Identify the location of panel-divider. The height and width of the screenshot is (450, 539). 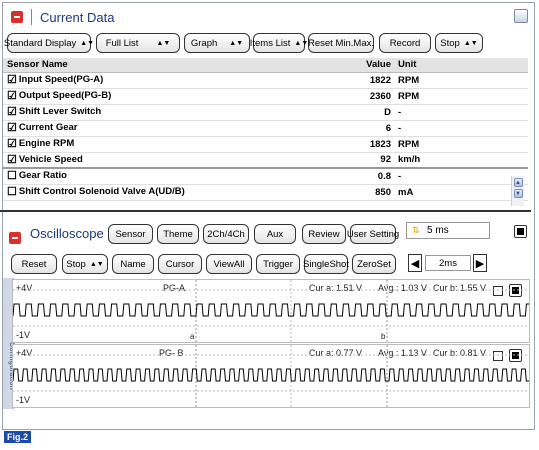
(265, 211).